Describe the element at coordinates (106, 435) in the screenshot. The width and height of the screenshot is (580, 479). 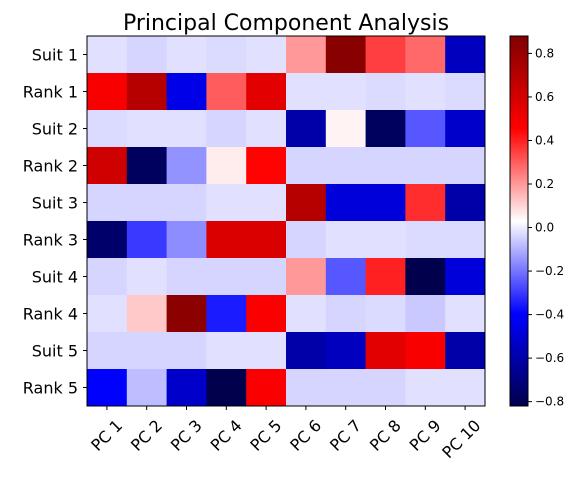
I see `x-tick-label: PC 1` at that location.